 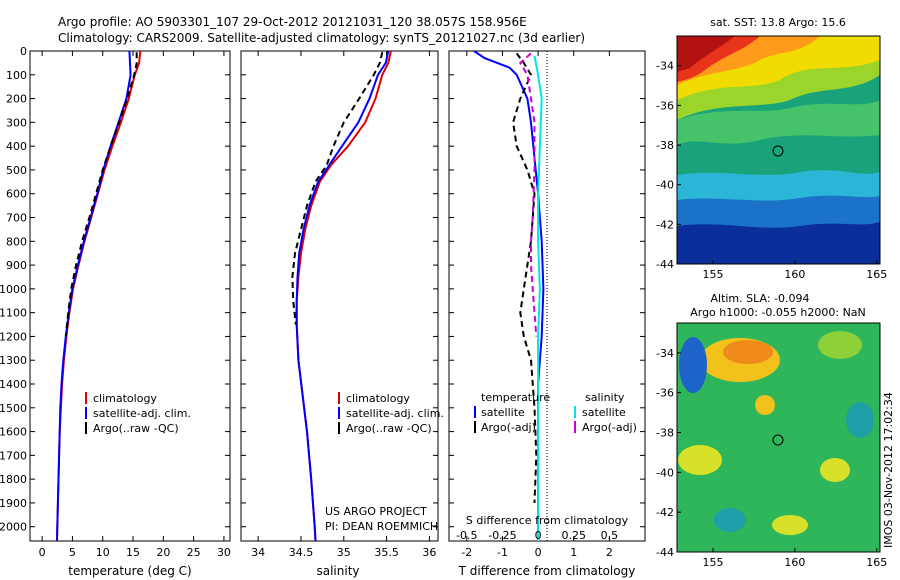 What do you see at coordinates (429, 552) in the screenshot?
I see `x-tick-label: 36` at bounding box center [429, 552].